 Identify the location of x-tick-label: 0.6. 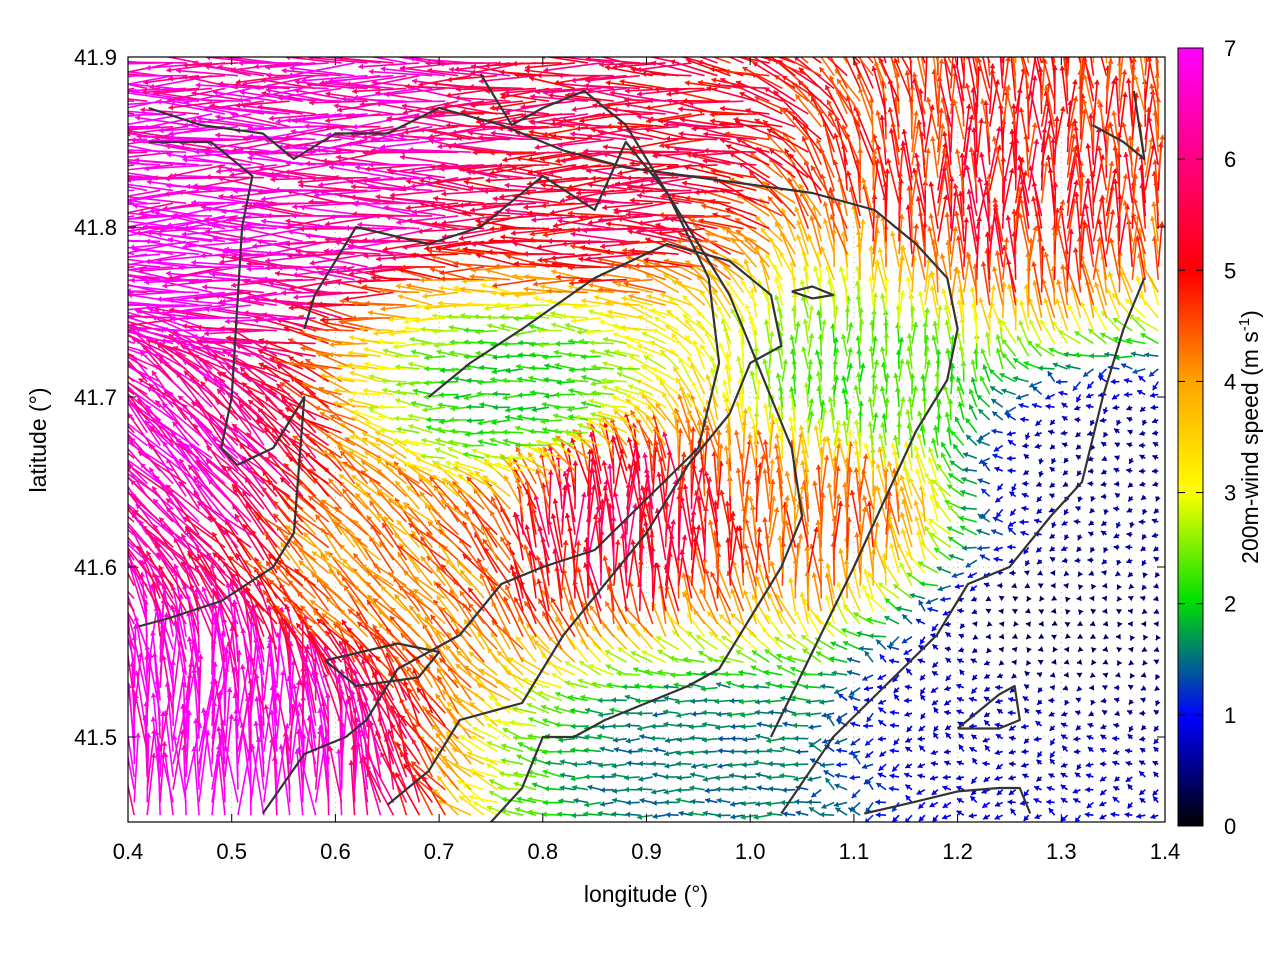
(335, 851).